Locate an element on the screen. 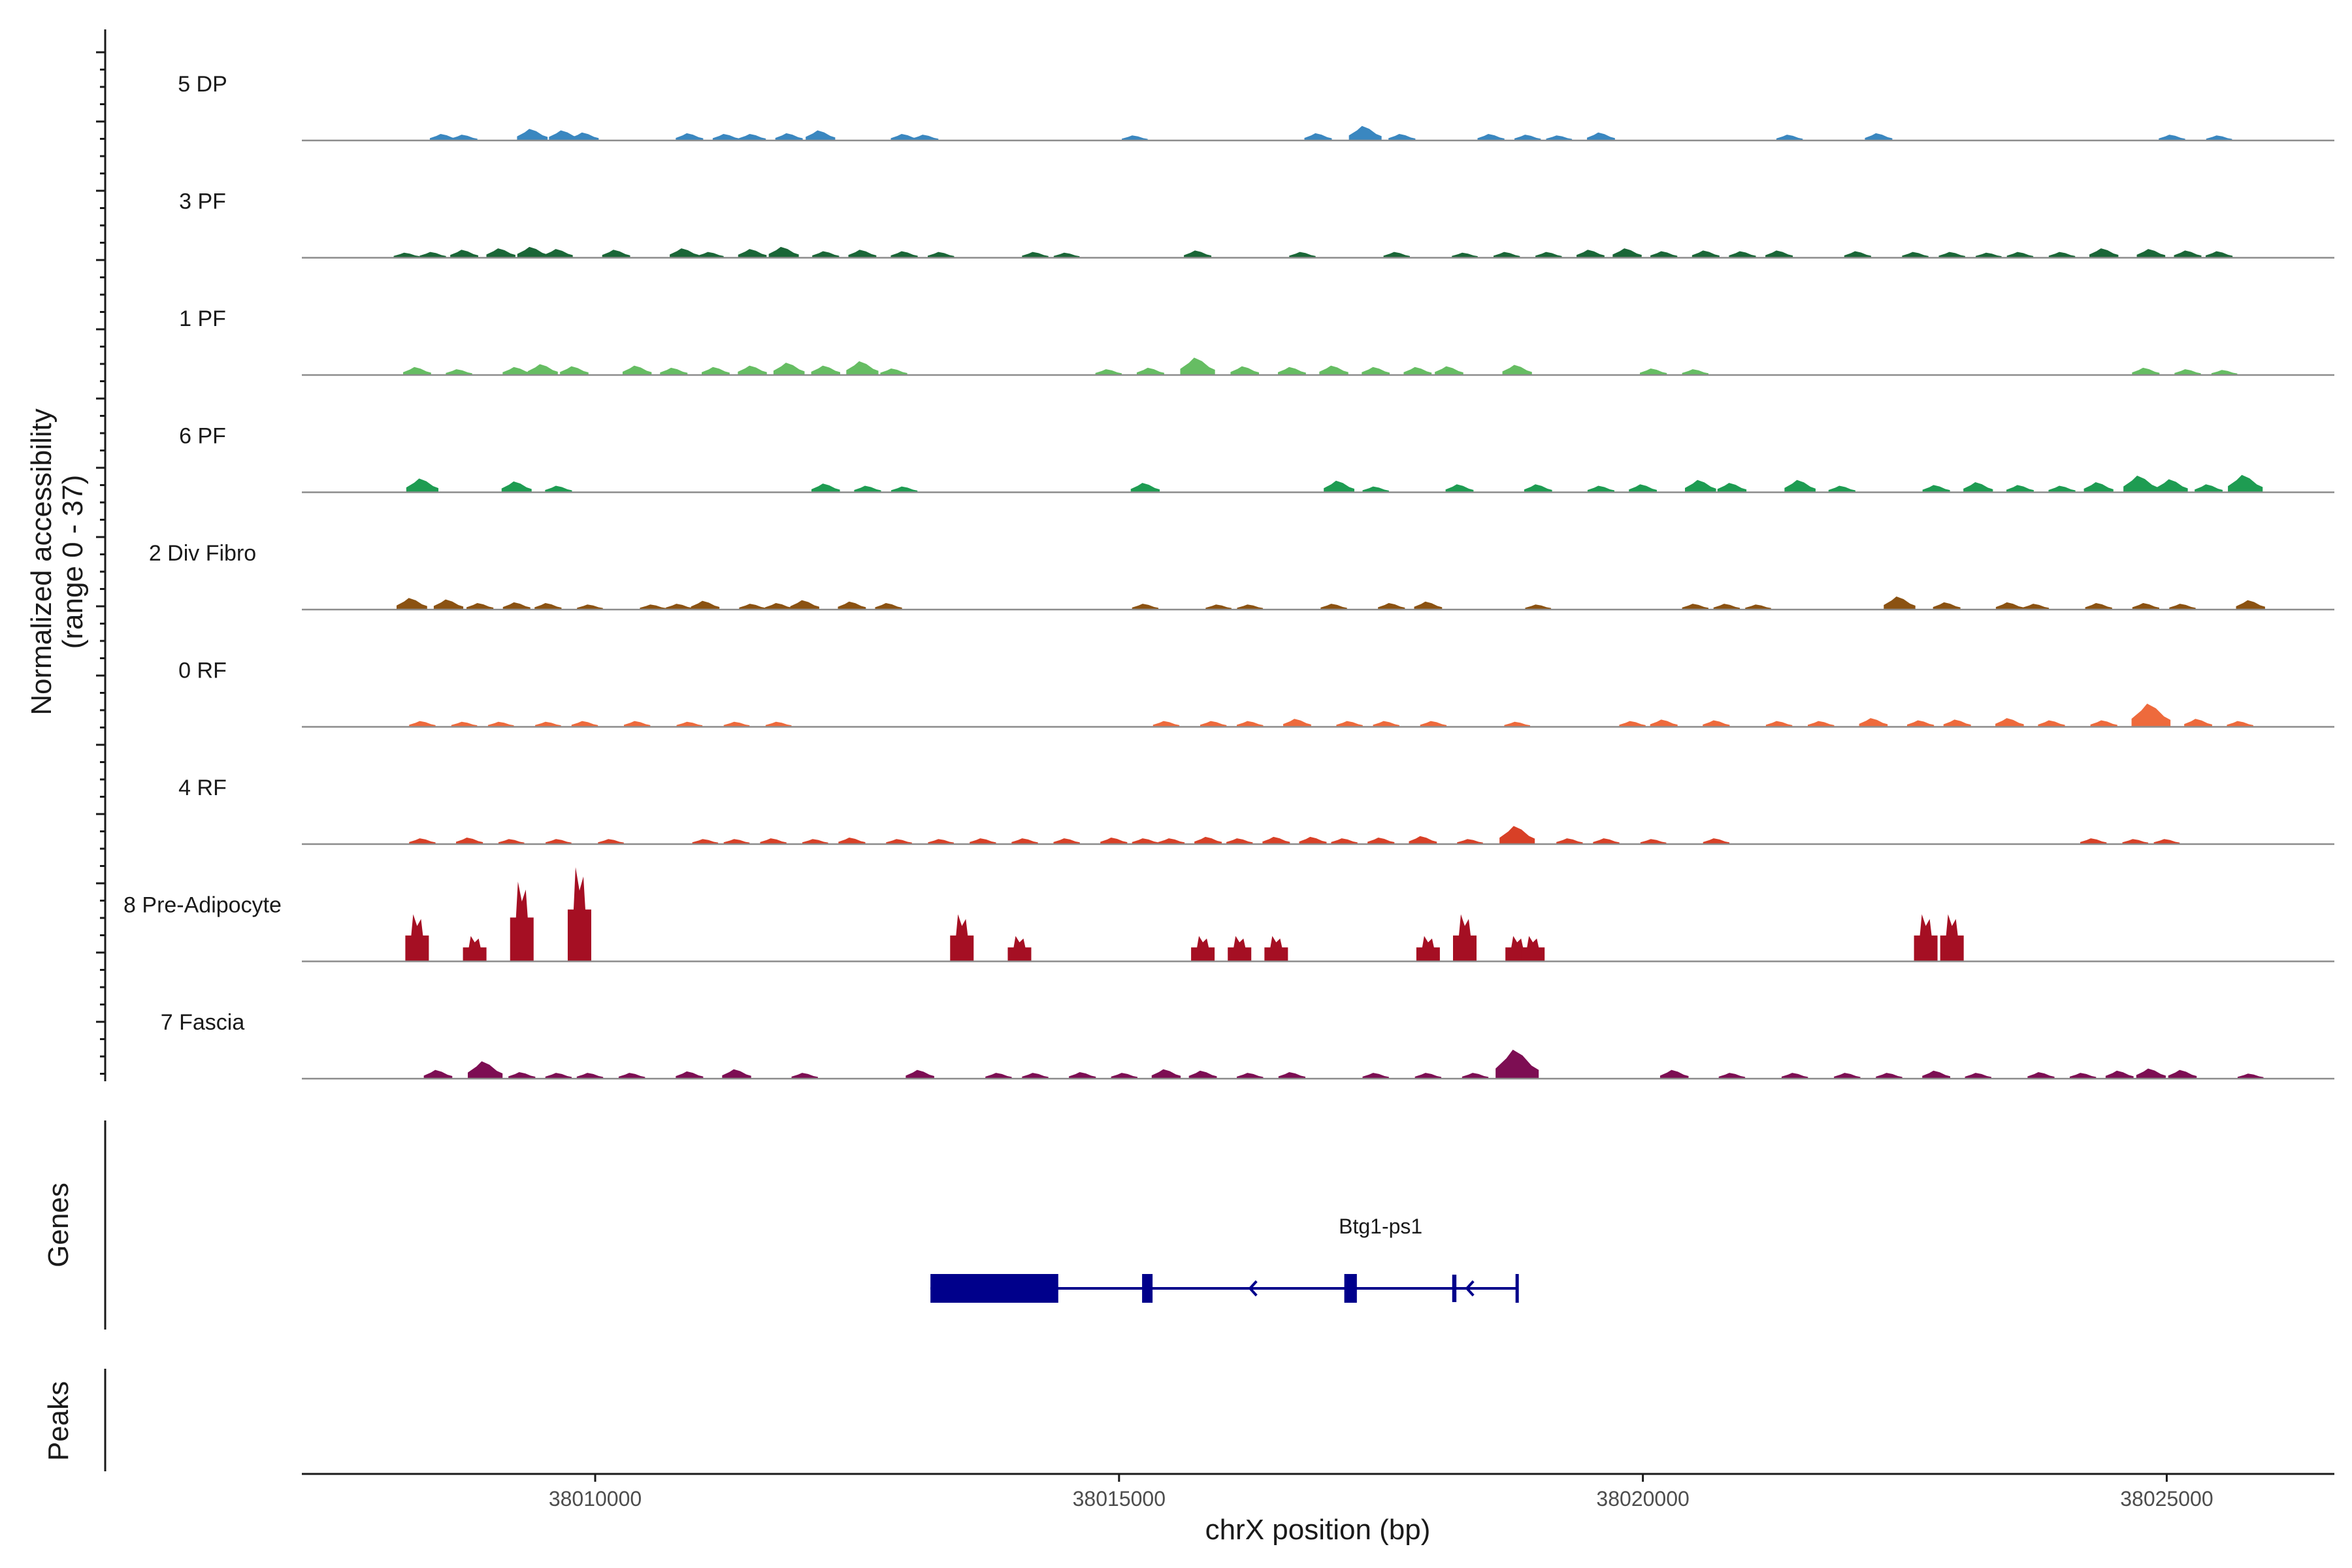  x-tick-label: 38025000 is located at coordinates (2166, 1499).